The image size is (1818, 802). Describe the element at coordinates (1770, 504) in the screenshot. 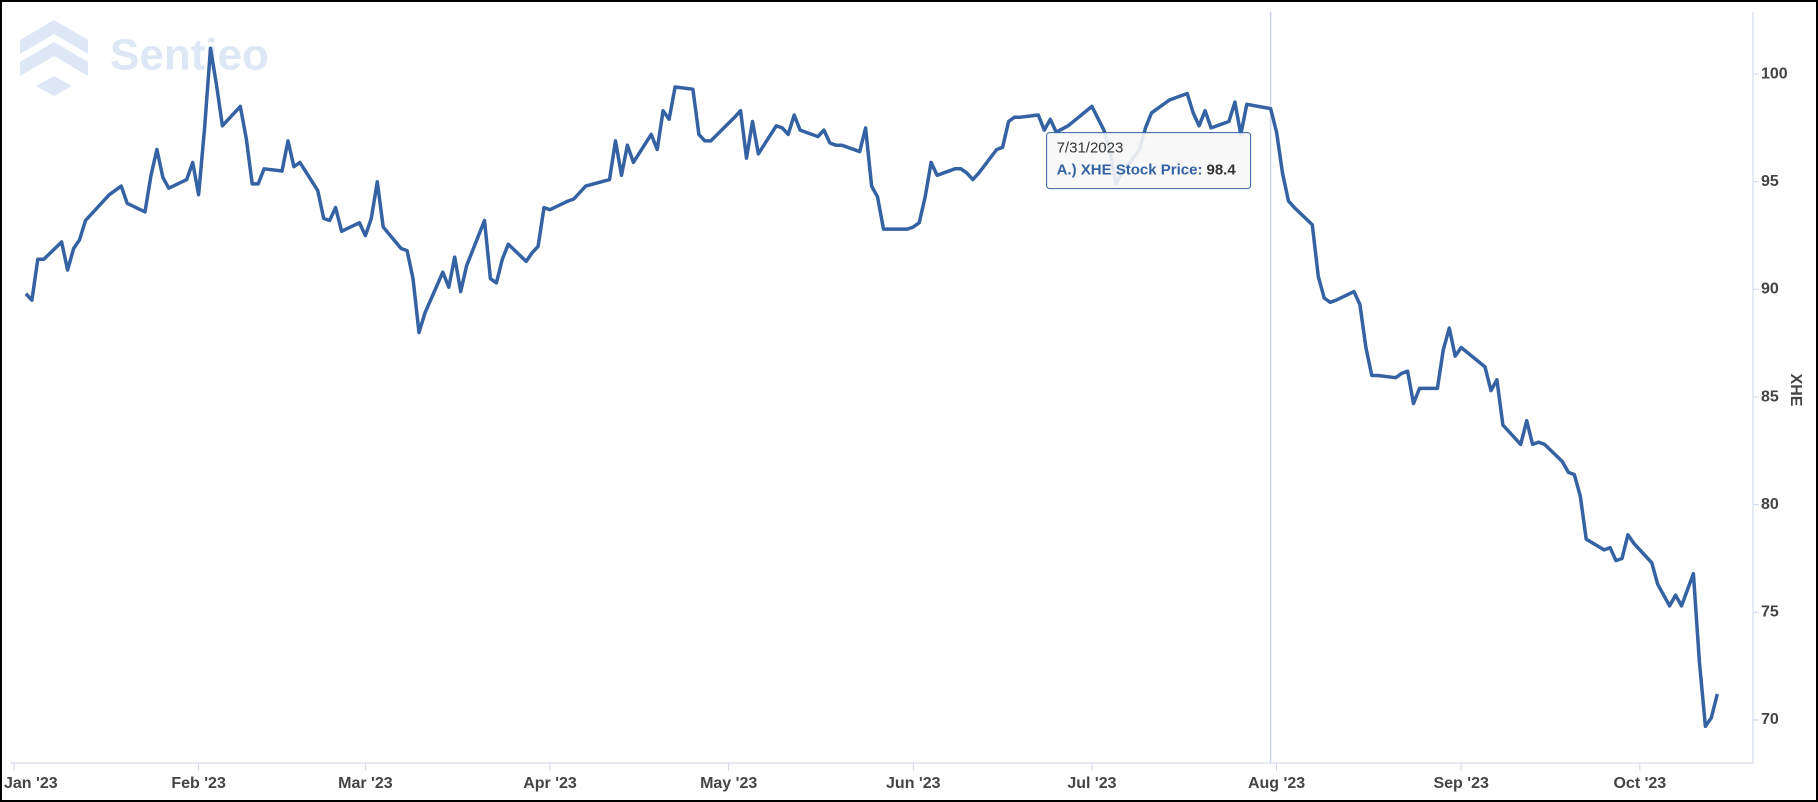

I see `y2-tick-label: 80` at that location.